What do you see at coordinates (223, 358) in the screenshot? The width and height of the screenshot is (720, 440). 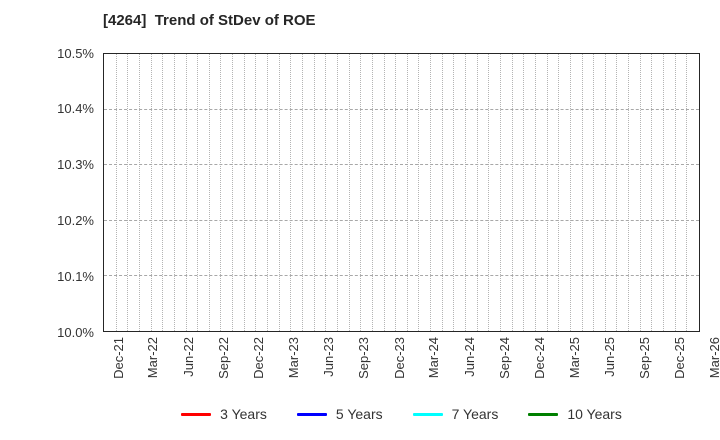 I see `x-tick-label: Sep-22` at bounding box center [223, 358].